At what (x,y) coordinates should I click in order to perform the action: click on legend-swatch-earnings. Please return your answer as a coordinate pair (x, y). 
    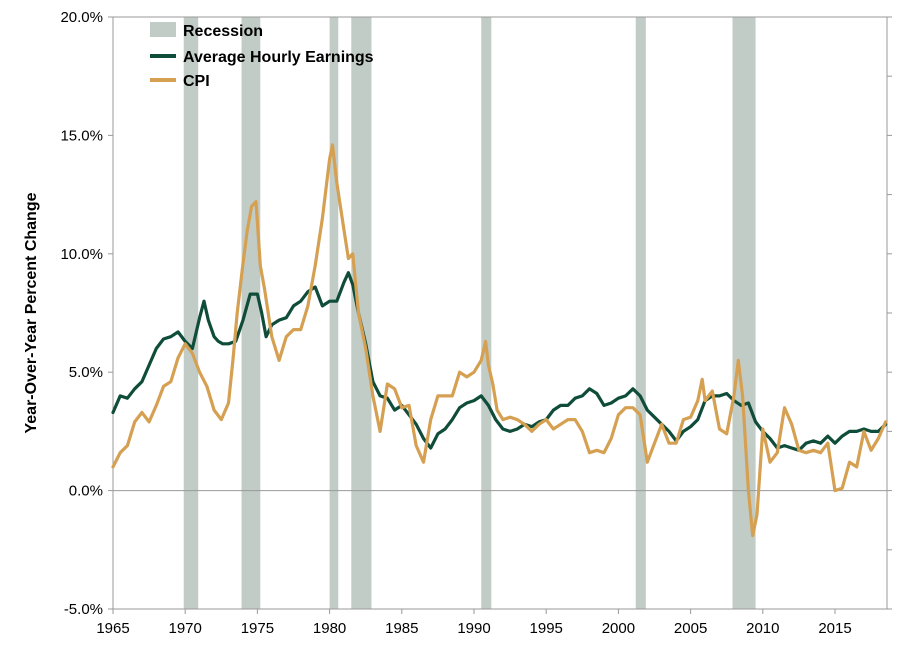
    Looking at the image, I should click on (163, 56).